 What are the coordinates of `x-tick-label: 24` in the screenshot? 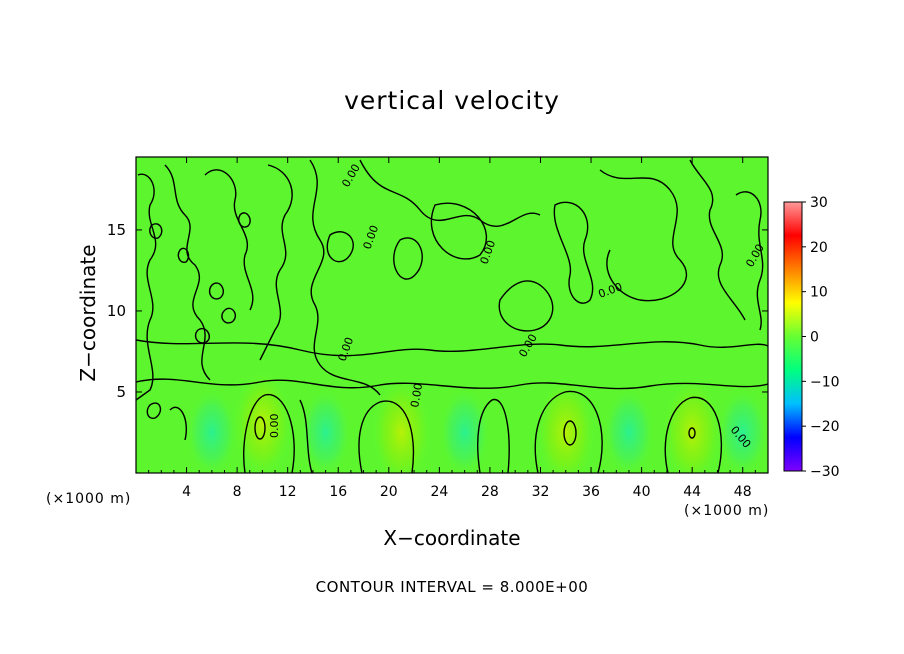 It's located at (439, 492).